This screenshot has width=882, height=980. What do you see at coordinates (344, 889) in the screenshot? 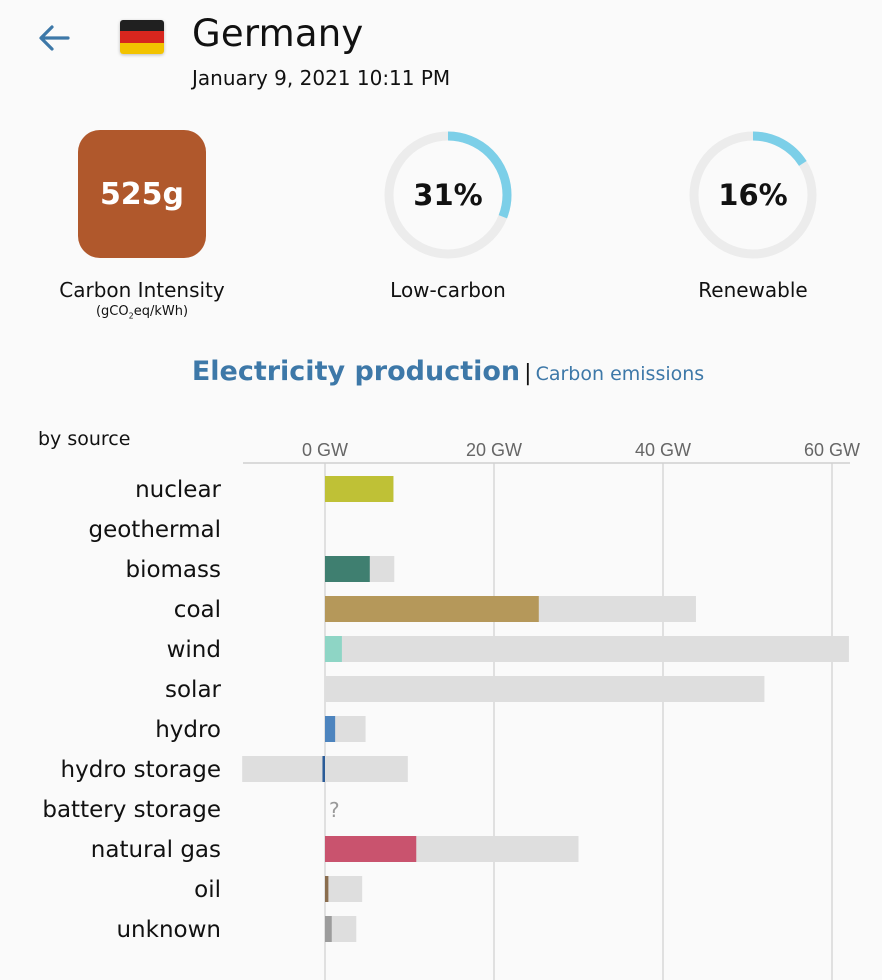
I see `capacity-bar-oil` at bounding box center [344, 889].